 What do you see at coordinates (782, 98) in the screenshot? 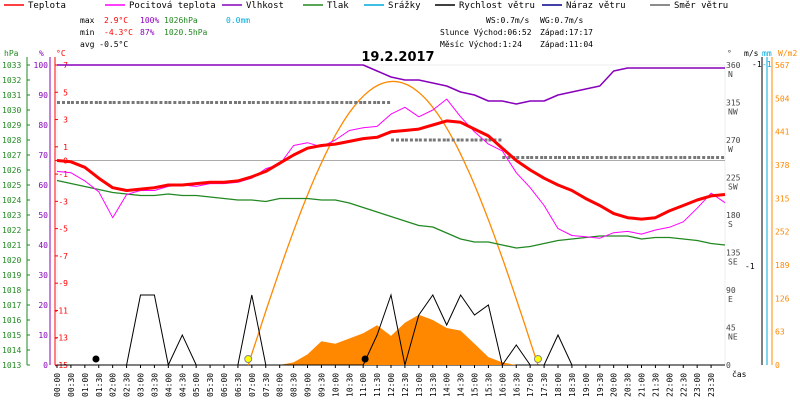
I see `wm-tick-label: 504` at bounding box center [782, 98].